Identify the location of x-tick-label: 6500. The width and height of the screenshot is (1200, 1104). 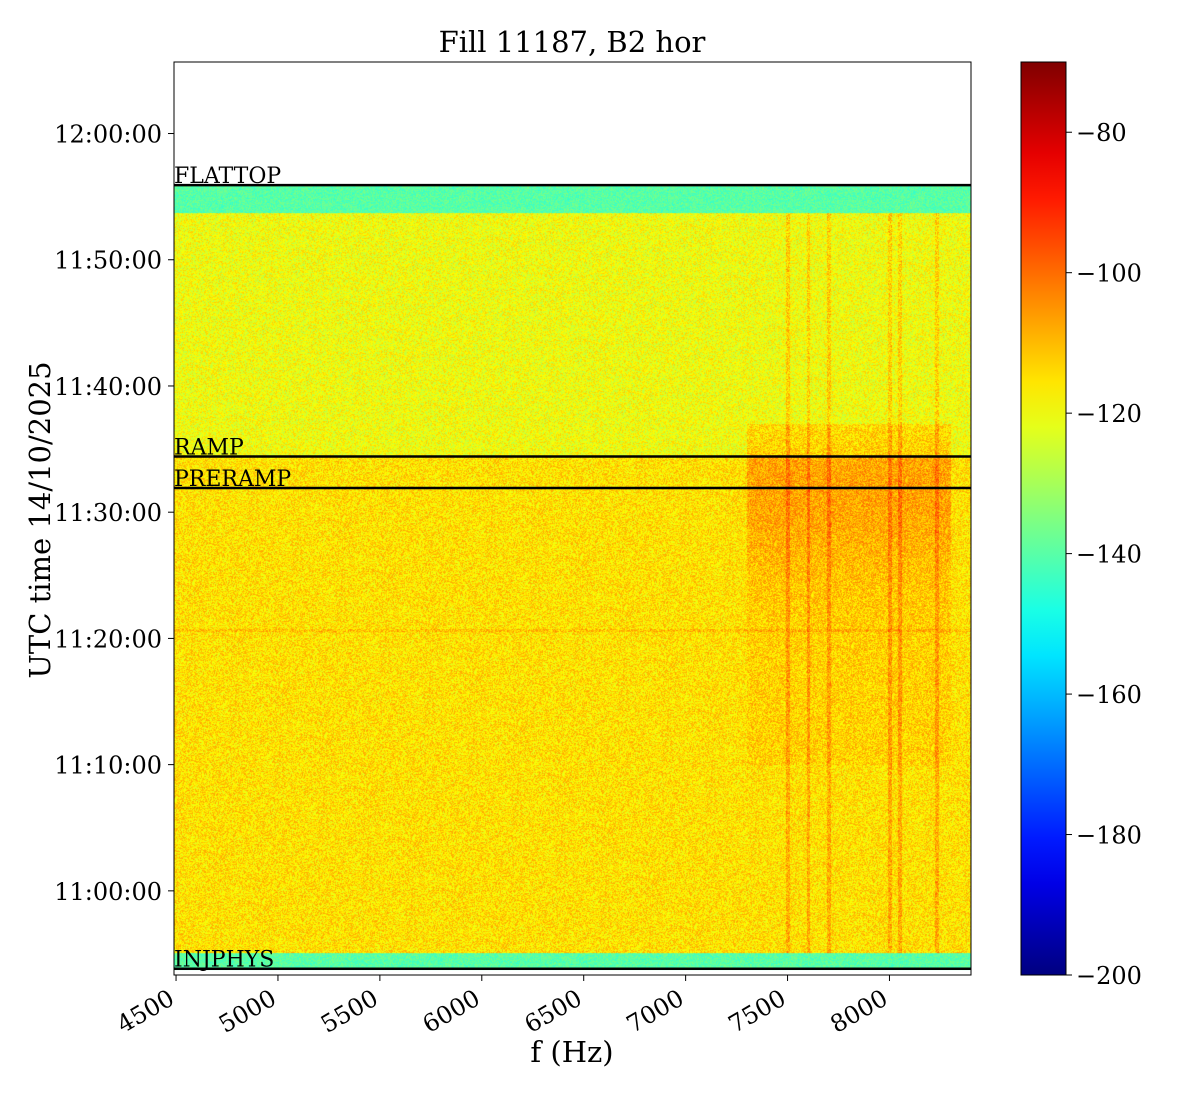
(553, 1011).